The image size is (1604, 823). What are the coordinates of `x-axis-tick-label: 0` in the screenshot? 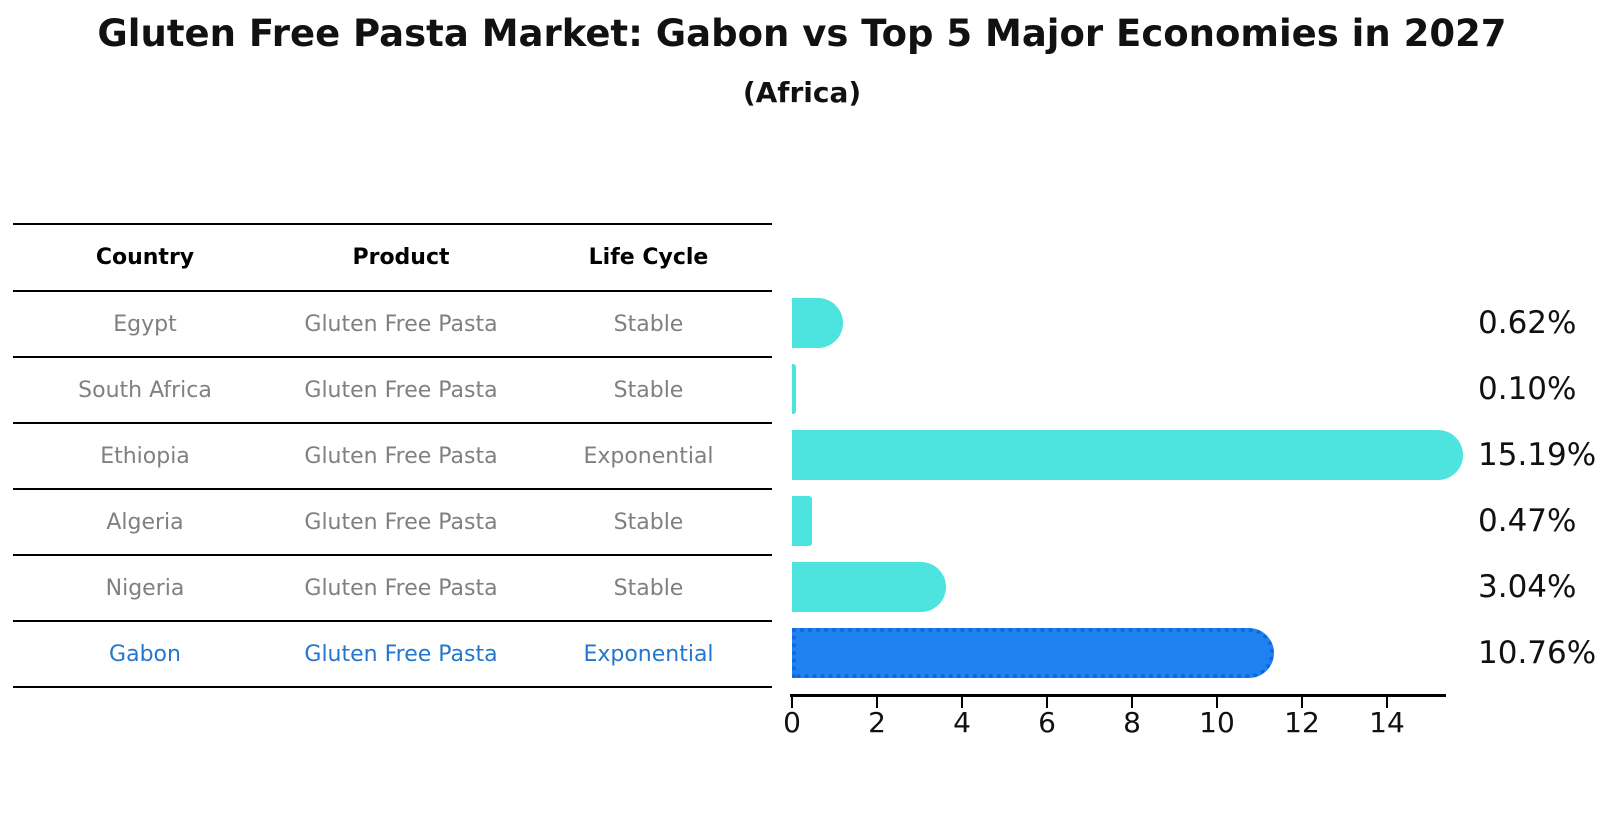 It's located at (792, 722).